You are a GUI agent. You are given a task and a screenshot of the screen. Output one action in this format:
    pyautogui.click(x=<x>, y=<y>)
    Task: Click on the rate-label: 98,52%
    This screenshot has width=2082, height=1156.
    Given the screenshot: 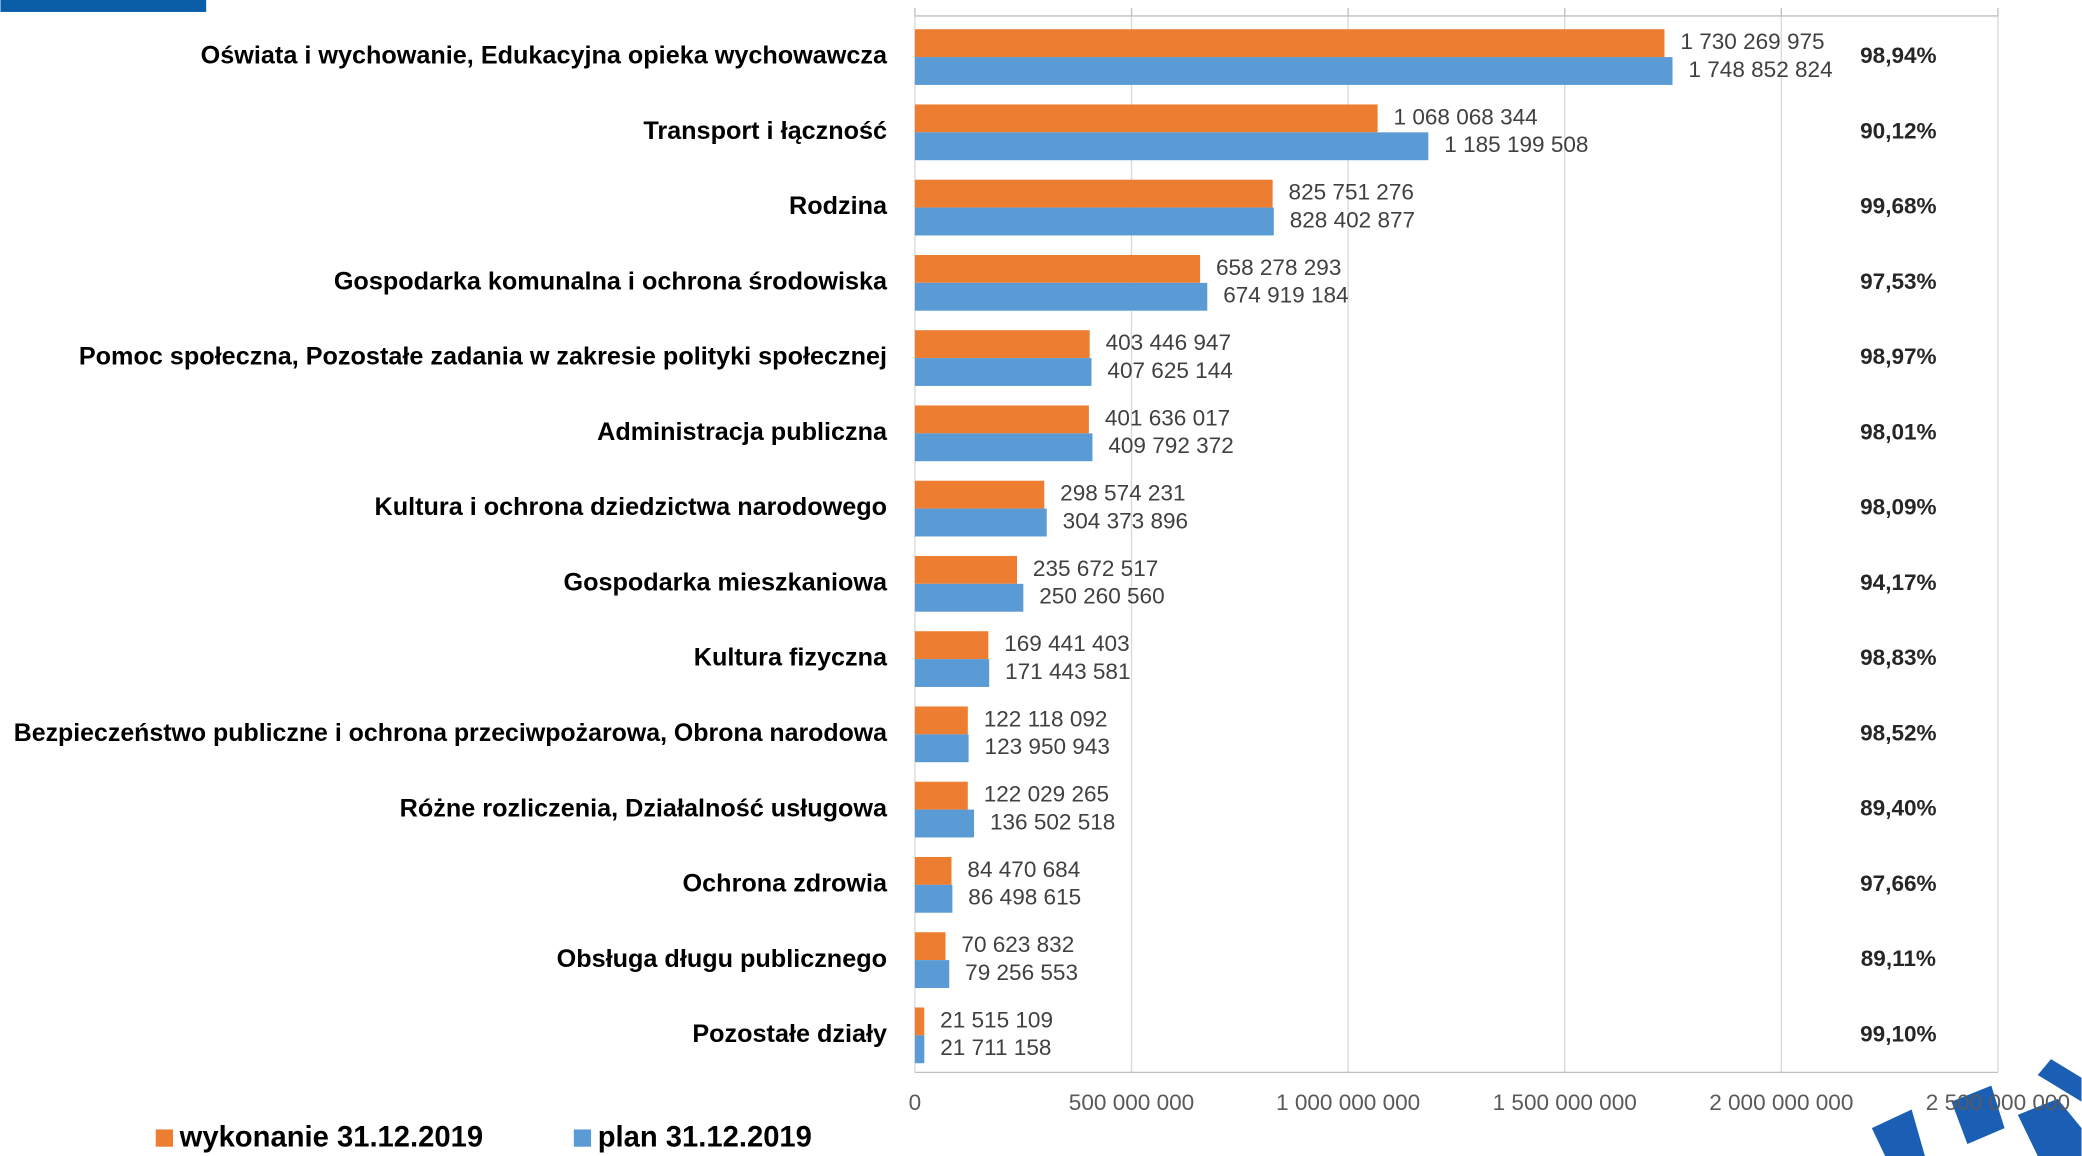 What is the action you would take?
    pyautogui.click(x=1898, y=732)
    